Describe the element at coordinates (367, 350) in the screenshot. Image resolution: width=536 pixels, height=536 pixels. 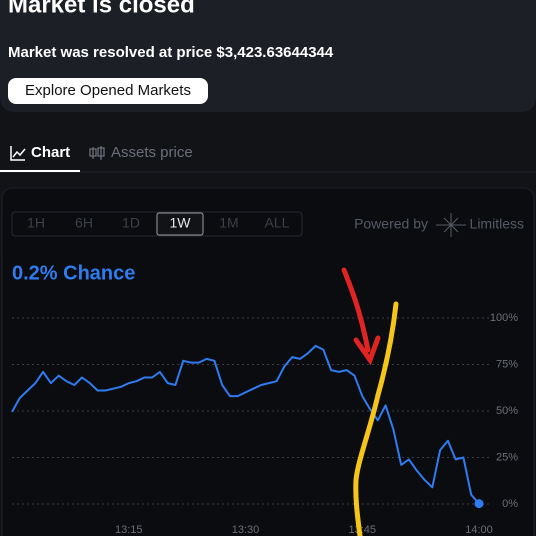
I see `red-arrowhead` at that location.